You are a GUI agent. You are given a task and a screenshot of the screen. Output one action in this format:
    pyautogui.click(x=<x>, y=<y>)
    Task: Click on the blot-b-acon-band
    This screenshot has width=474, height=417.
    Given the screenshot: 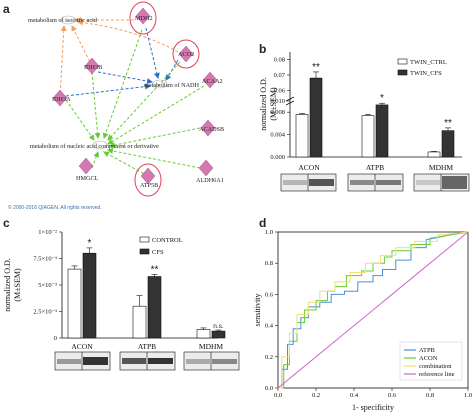 What is the action you would take?
    pyautogui.click(x=295, y=182)
    